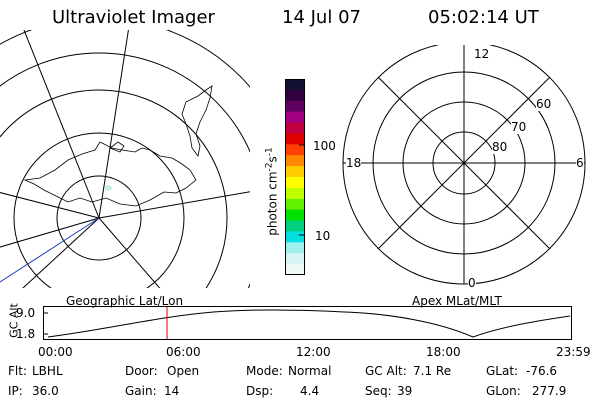  What do you see at coordinates (272, 191) in the screenshot?
I see `colorbar-unit-label: photon cm-2s-1` at bounding box center [272, 191].